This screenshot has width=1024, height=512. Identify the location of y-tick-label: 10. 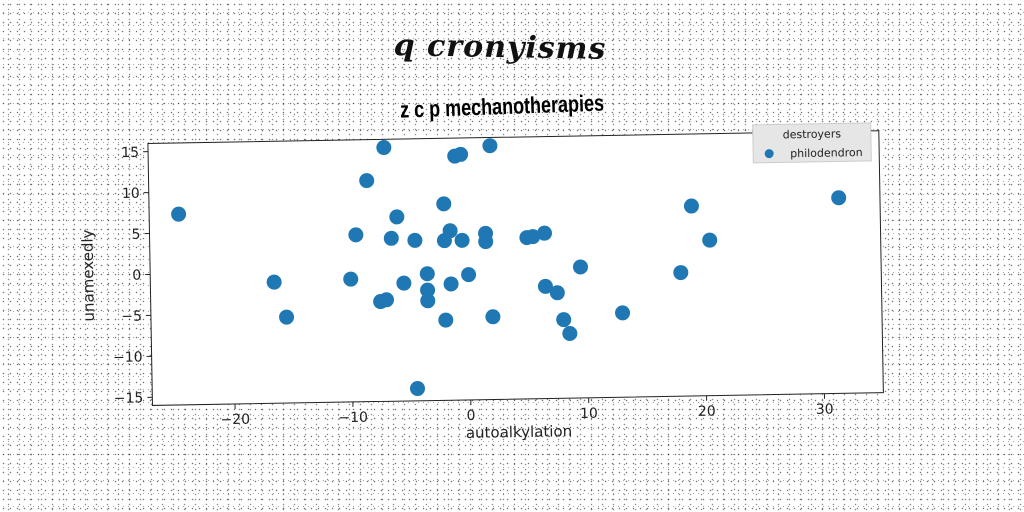
(131, 194).